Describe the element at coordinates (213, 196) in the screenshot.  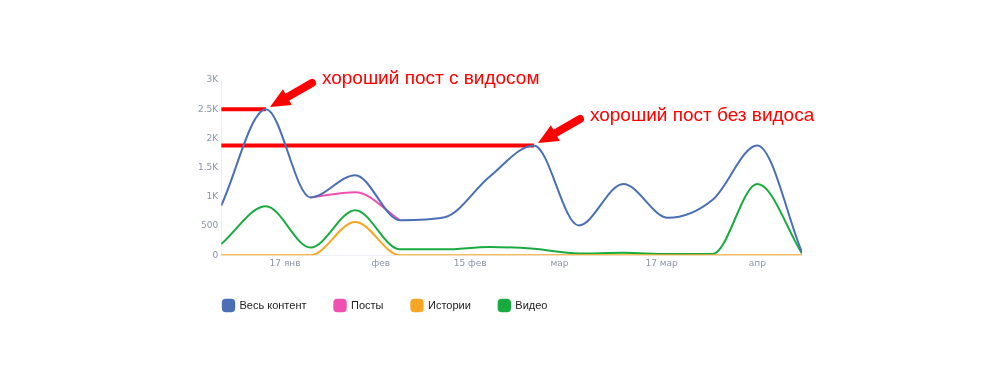
I see `y-tick-label: 1K` at that location.